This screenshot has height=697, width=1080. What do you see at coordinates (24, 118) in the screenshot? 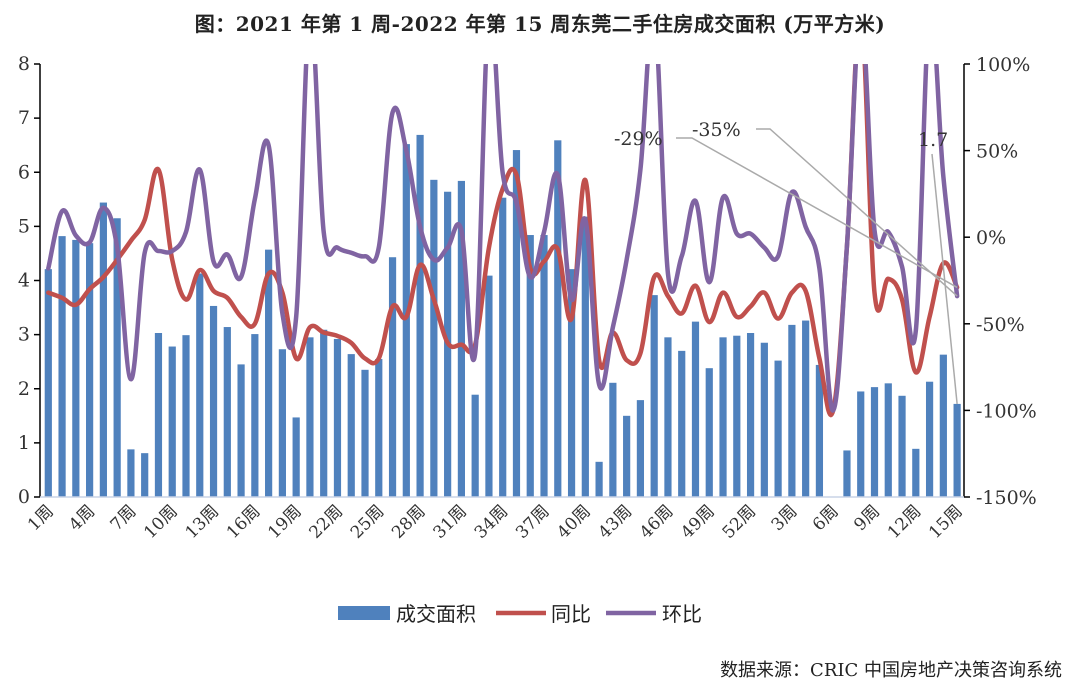
I see `left-tick-label: 7` at bounding box center [24, 118].